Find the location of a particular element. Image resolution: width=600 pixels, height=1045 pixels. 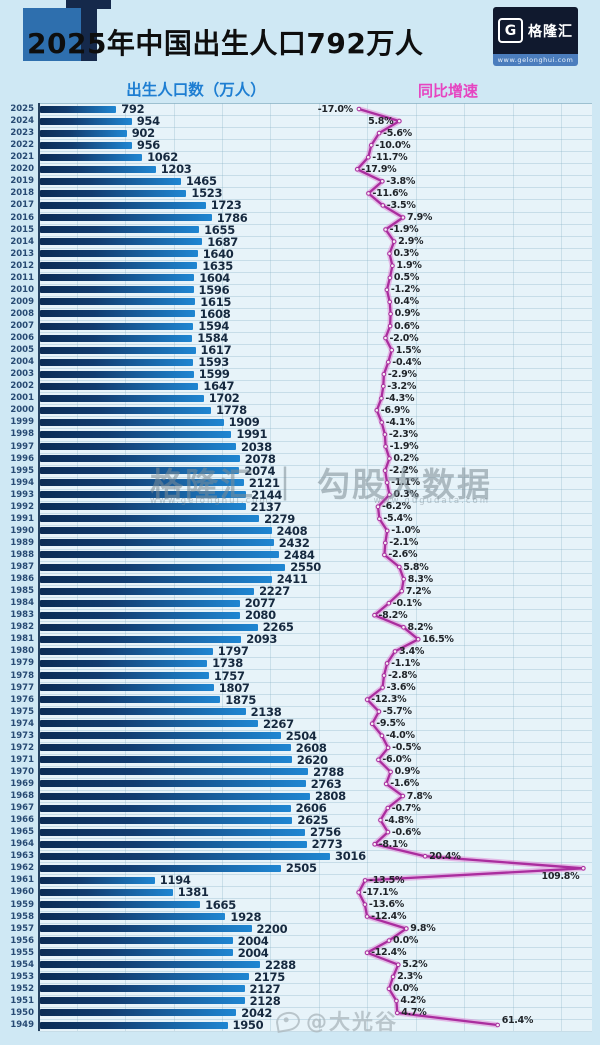

year-label: 1984 is located at coordinates (22, 603).